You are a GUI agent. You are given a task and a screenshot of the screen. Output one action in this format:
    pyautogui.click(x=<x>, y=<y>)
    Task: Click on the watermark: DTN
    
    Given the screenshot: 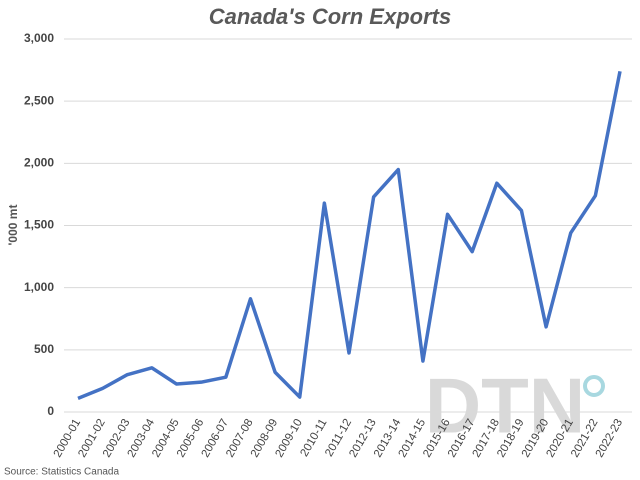 What is the action you would take?
    pyautogui.click(x=505, y=406)
    